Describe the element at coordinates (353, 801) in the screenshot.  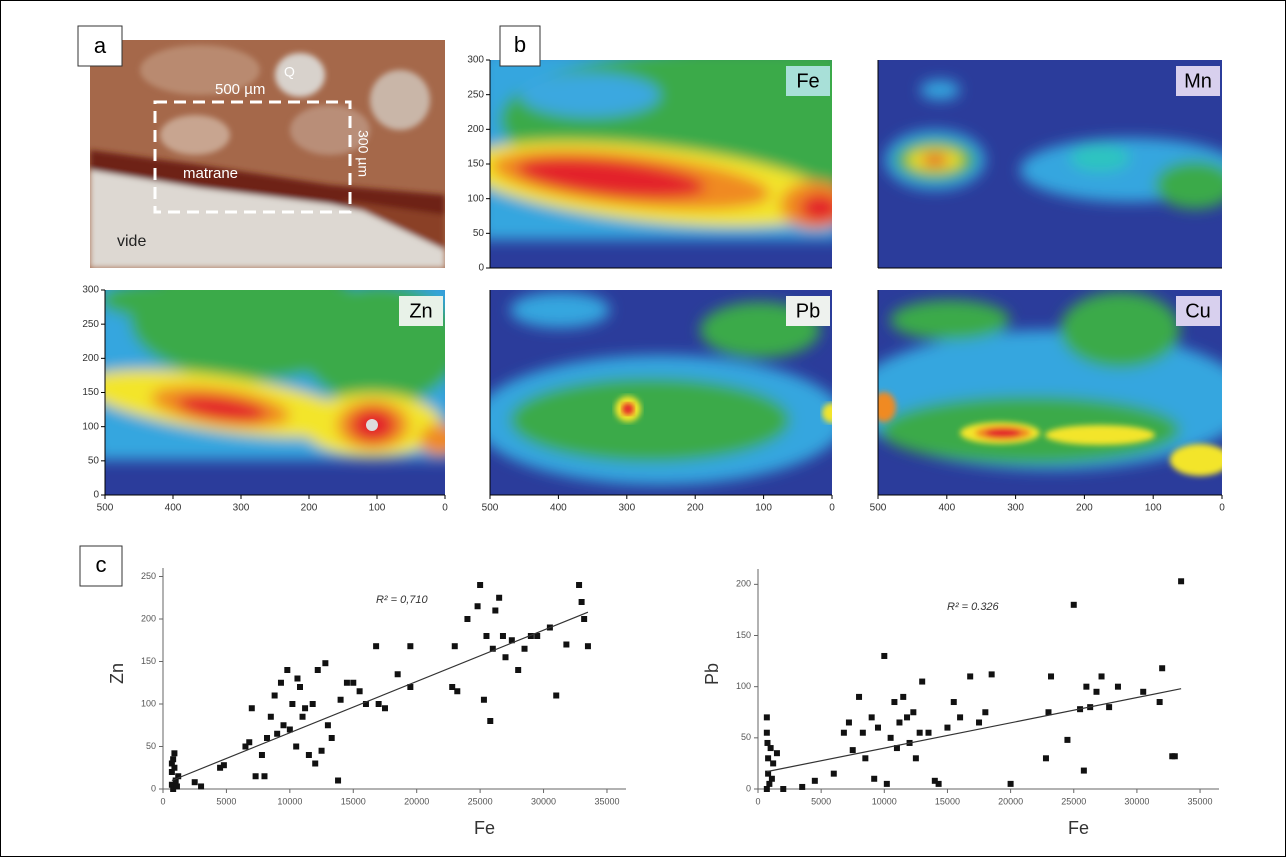
I see `x-tick-label: 15000` at that location.